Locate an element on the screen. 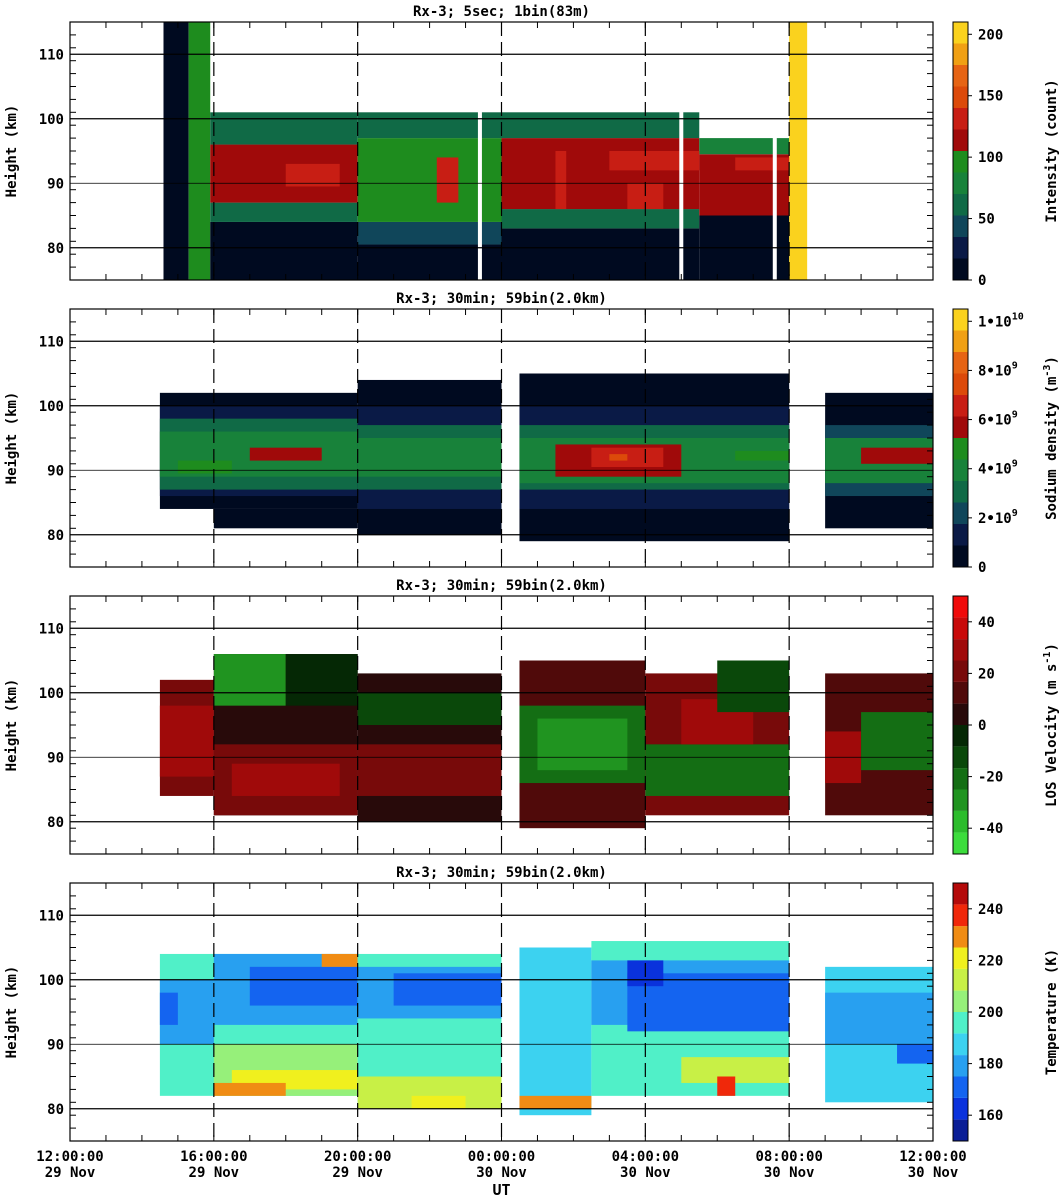 Image resolution: width=1062 pixels, height=1200 pixels. panel-title: Rx-3; 30min; 59bin(2.0km) is located at coordinates (501, 586).